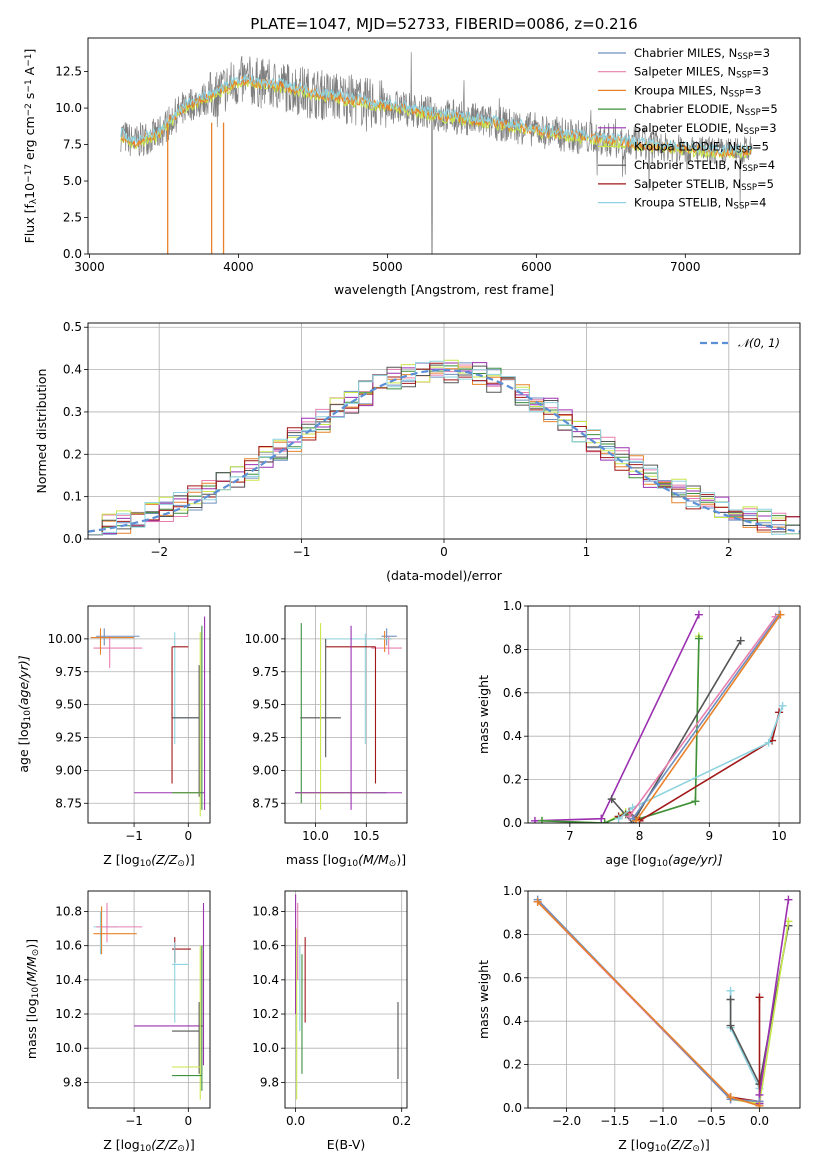  Describe the element at coordinates (701, 73) in the screenshot. I see `legend-entry: Salpeter MILES, NSSP=3` at that location.